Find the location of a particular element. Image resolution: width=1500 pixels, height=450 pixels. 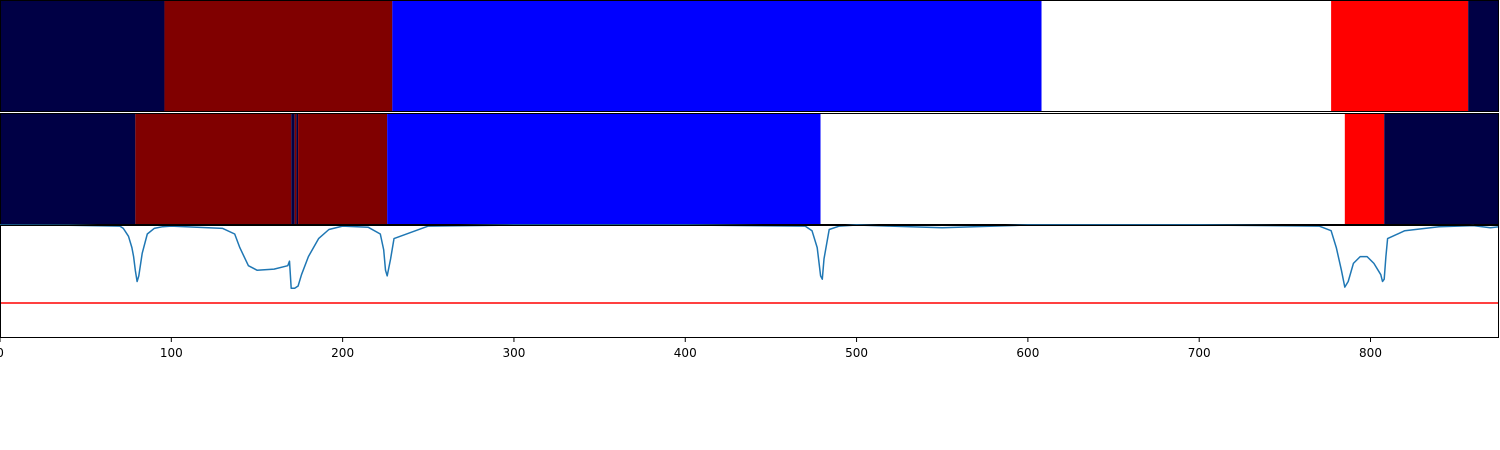

x-tick-label: 200 is located at coordinates (342, 353).